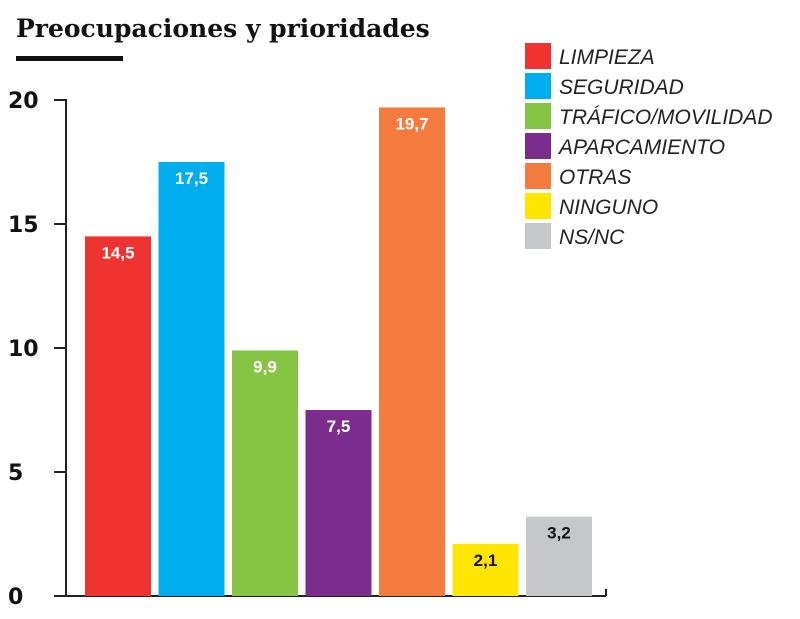  Describe the element at coordinates (191, 178) in the screenshot. I see `bar-value-label: 17,5` at that location.